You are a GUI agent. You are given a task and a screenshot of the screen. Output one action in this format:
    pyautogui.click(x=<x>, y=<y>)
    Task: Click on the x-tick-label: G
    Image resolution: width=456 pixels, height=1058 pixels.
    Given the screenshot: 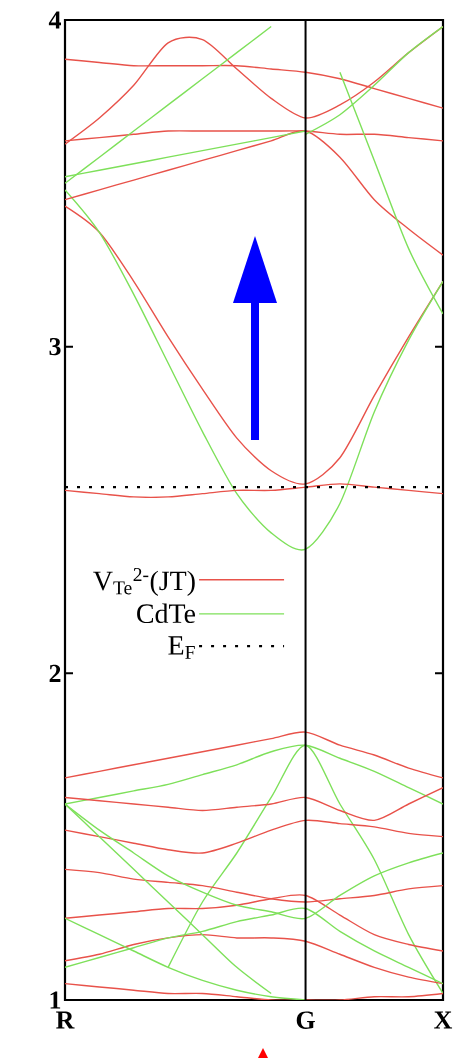 What is the action you would take?
    pyautogui.click(x=306, y=1020)
    